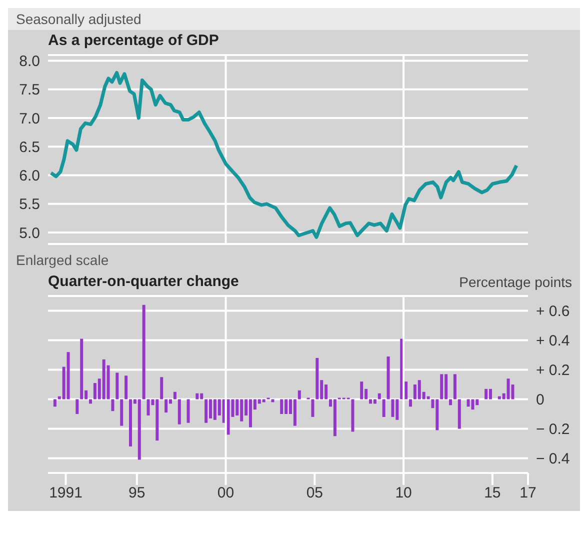 Image resolution: width=588 pixels, height=536 pixels. Describe the element at coordinates (403, 493) in the screenshot. I see `x-tick-label: 10` at that location.